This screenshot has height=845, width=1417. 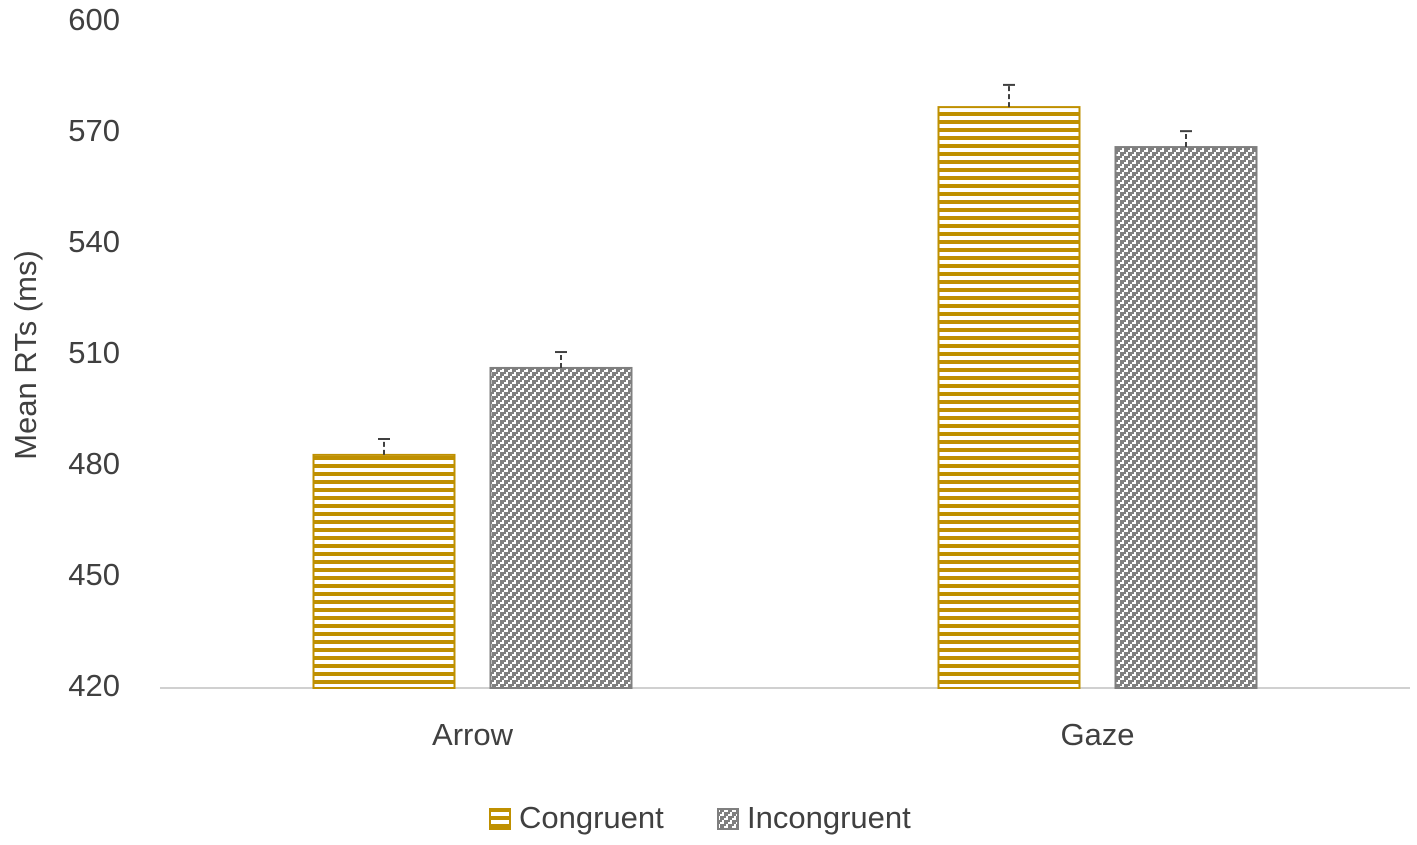 What do you see at coordinates (1097, 734) in the screenshot?
I see `x-tick-label: Gaze` at bounding box center [1097, 734].